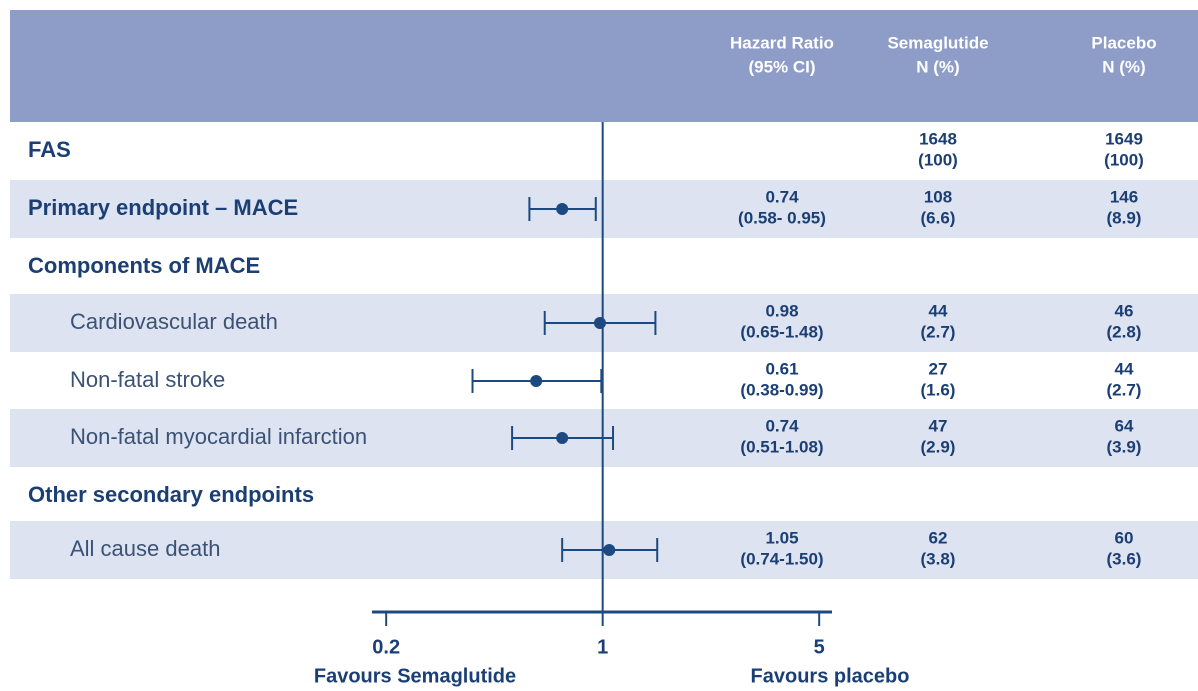  Describe the element at coordinates (781, 537) in the screenshot. I see `table-cell: 1.05` at that location.